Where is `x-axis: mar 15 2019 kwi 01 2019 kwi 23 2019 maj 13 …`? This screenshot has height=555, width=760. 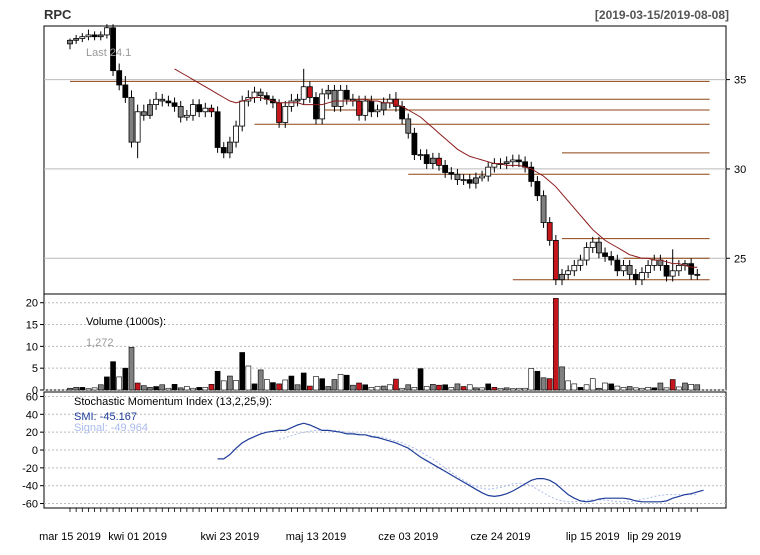 x-axis: mar 15 2019 kwi 01 2019 kwi 23 2019 maj 13 … is located at coordinates (368, 525).